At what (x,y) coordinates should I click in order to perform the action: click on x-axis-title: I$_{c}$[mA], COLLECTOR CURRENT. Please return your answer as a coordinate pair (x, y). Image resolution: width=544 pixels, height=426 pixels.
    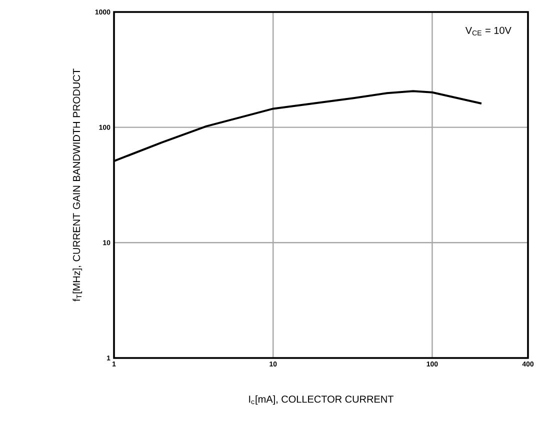
    Looking at the image, I should click on (321, 400).